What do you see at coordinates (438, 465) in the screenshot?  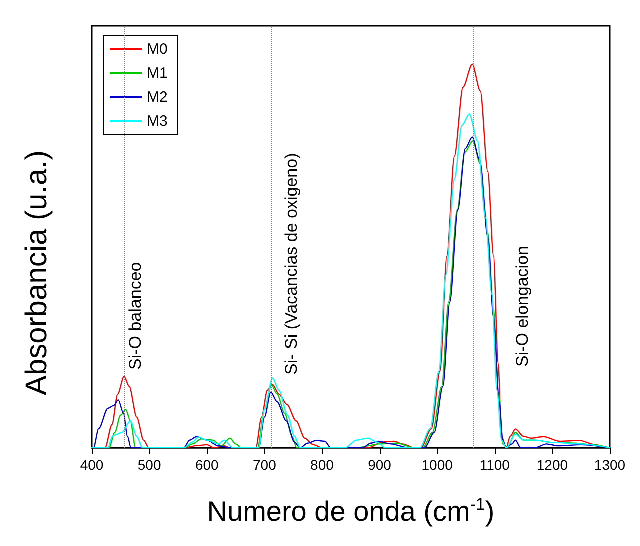 I see `x-tick-label: 1000` at bounding box center [438, 465].